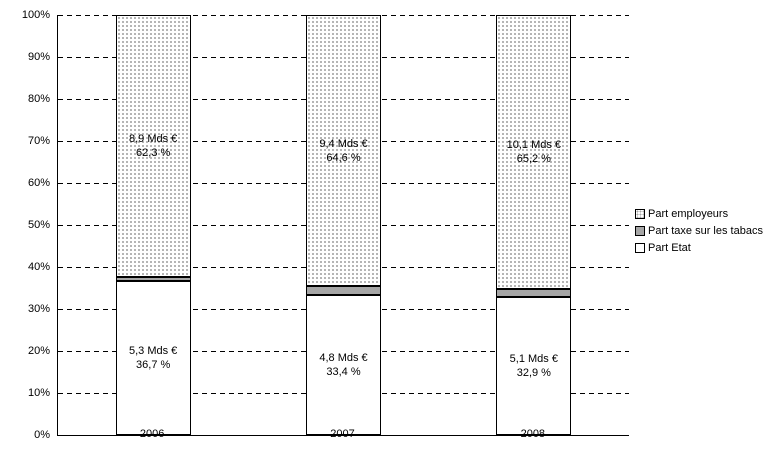 The height and width of the screenshot is (465, 775). I want to click on legend-item-part-taxe-sur-les-tabacs: Part taxe sur les tabacs, so click(699, 230).